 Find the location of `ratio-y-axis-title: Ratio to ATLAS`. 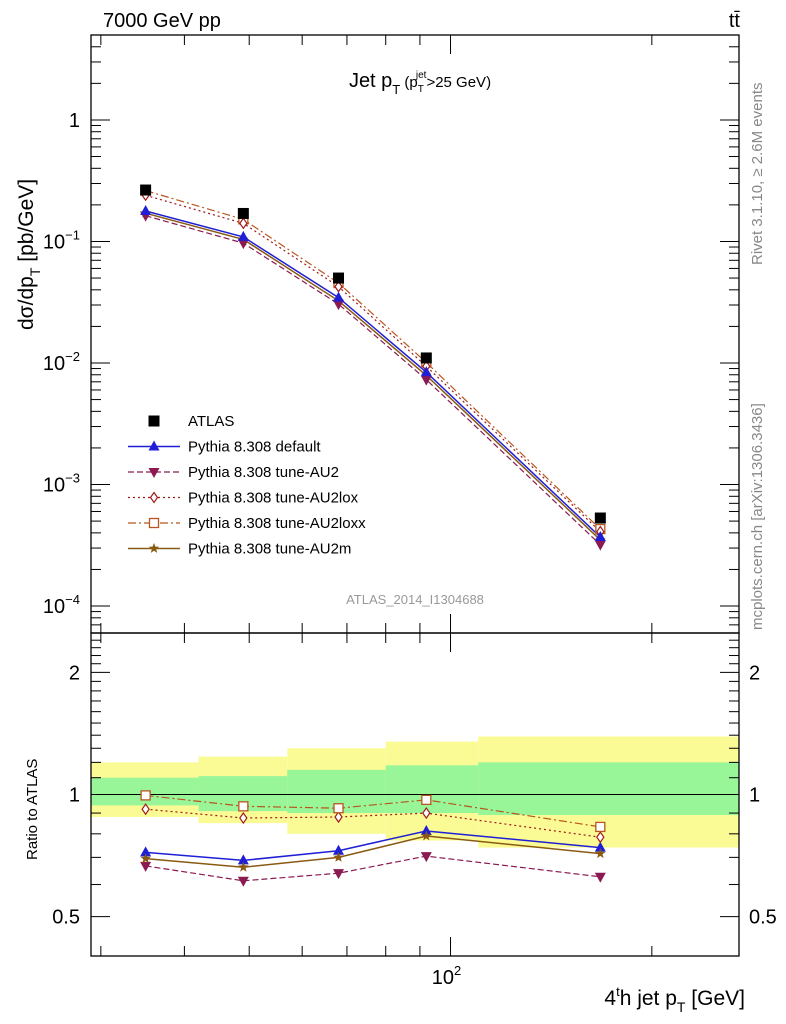

ratio-y-axis-title: Ratio to ATLAS is located at coordinates (32, 809).